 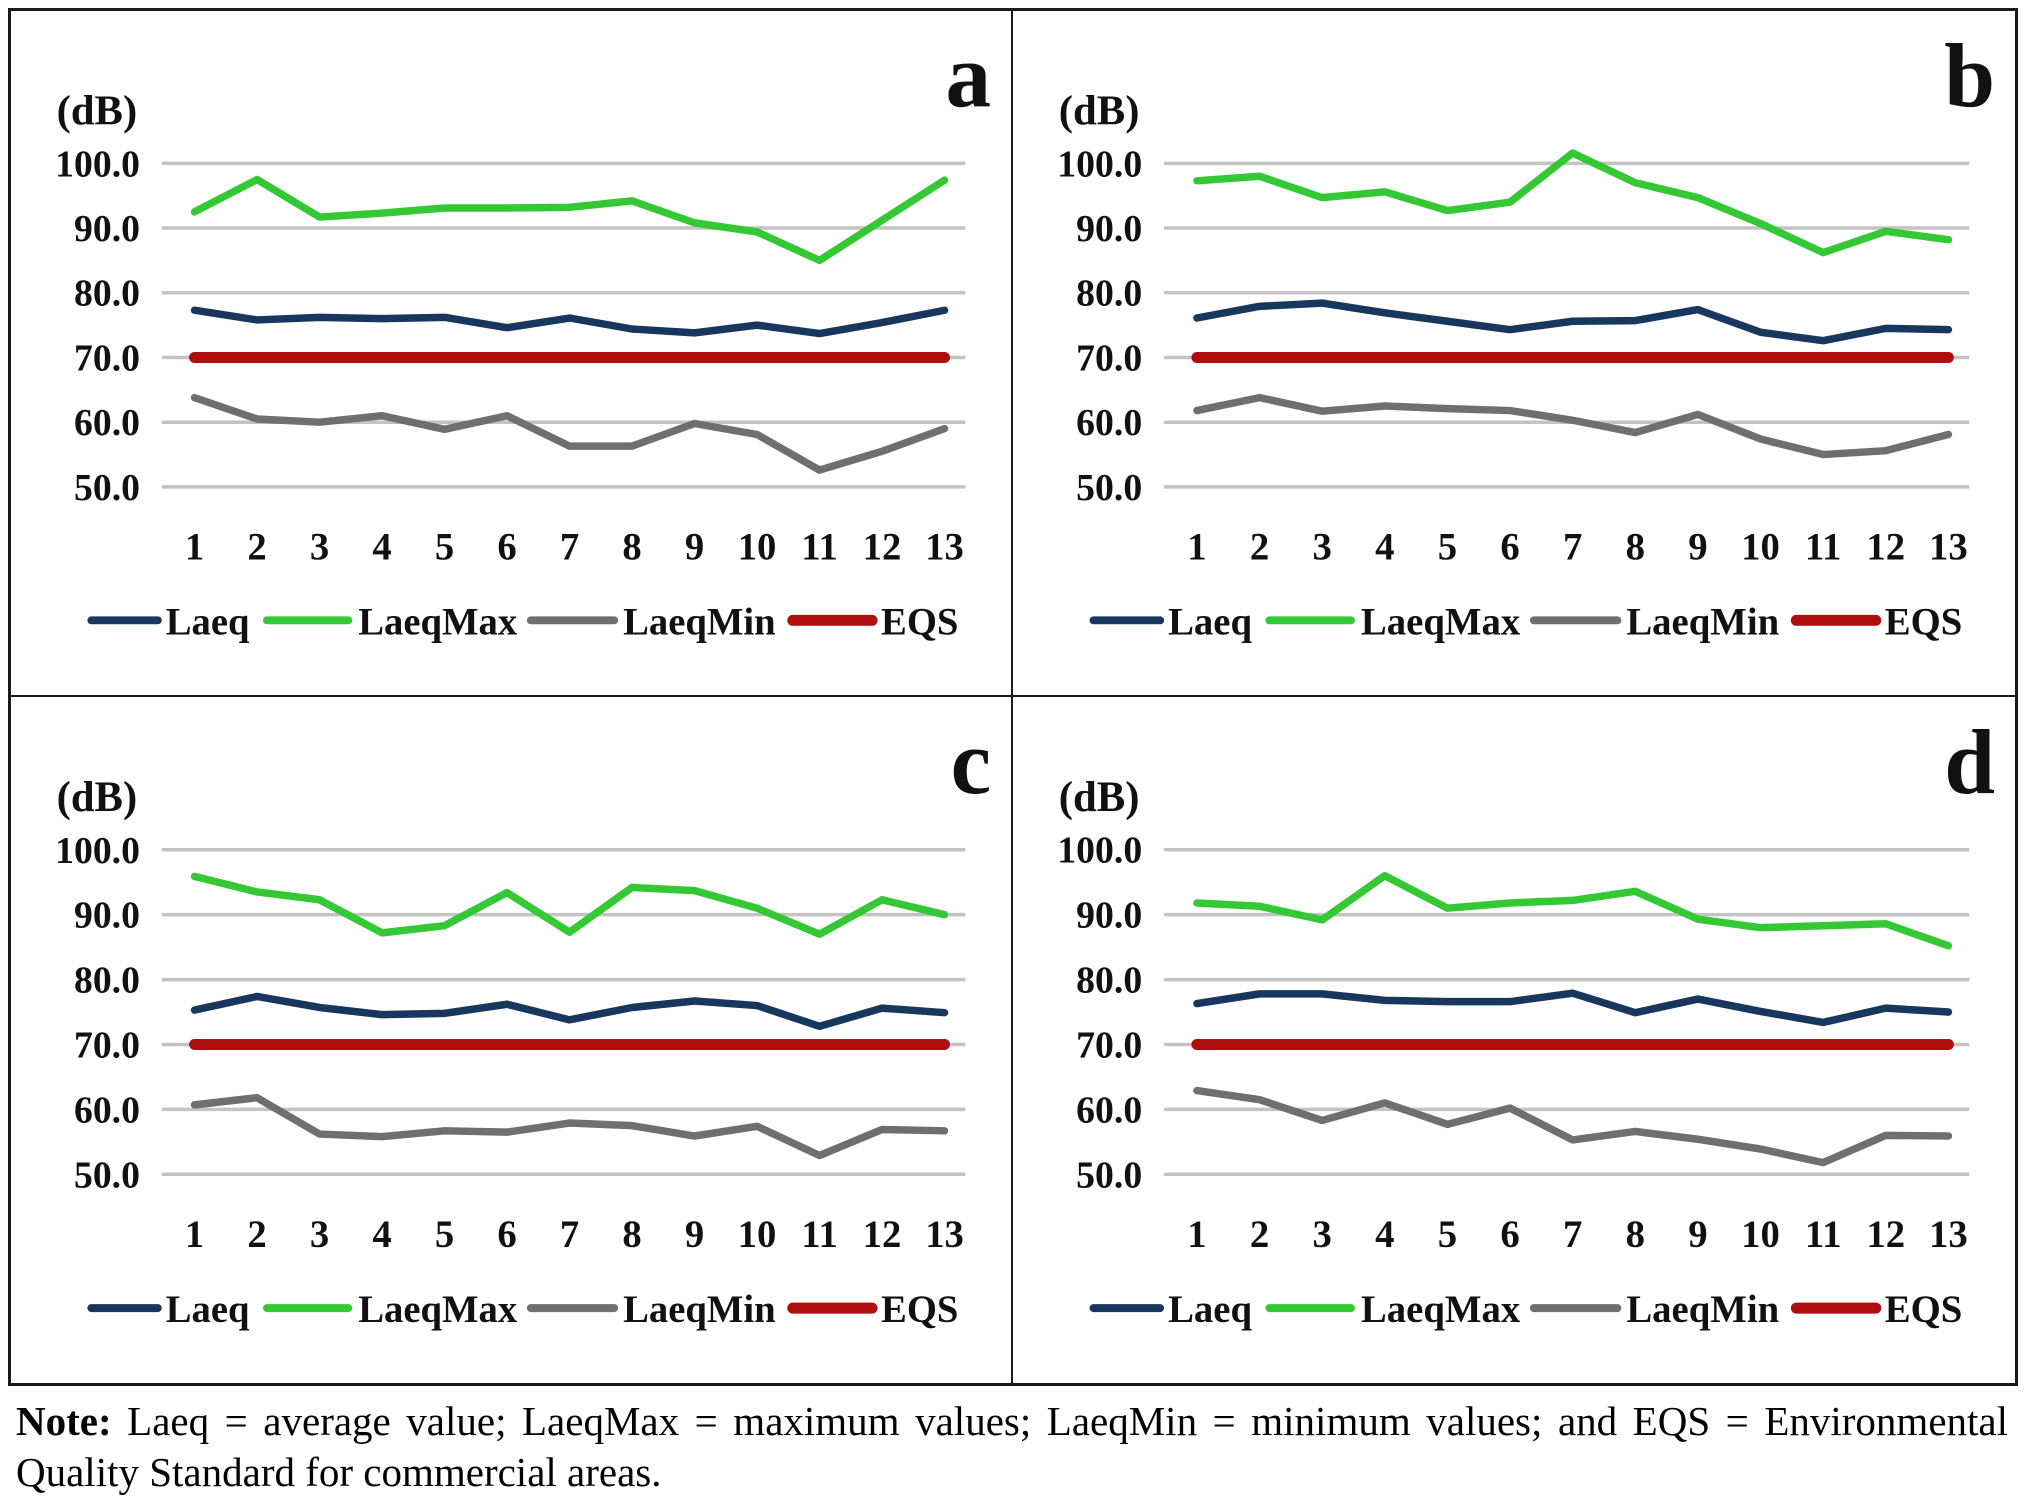 I want to click on panel-letter: b, so click(x=1969, y=76).